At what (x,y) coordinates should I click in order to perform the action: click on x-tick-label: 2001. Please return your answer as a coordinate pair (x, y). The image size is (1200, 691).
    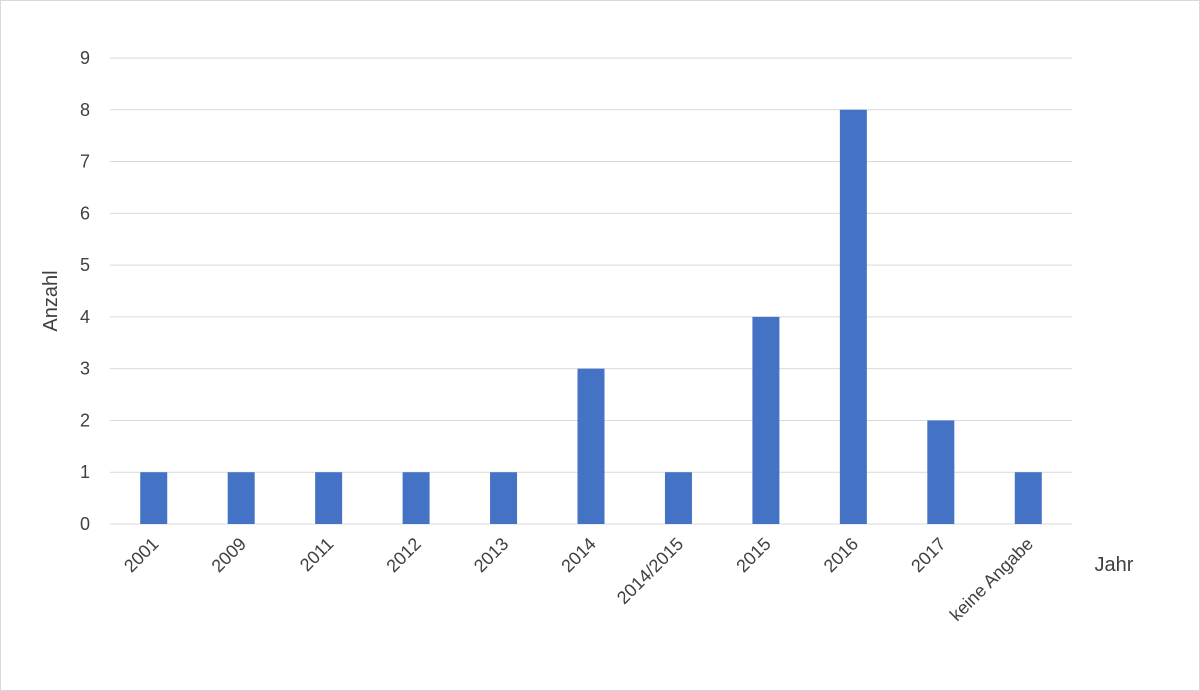
    Looking at the image, I should click on (141, 555).